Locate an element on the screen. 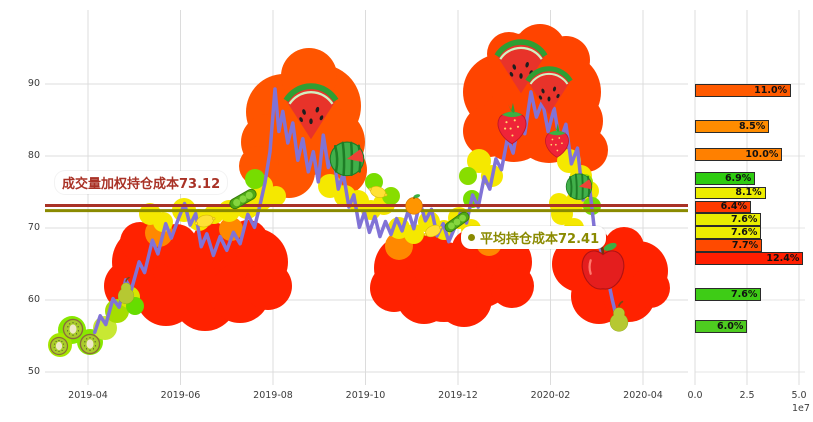 Image resolution: width=813 pixels, height=422 pixels. histogram-bar-label: 12.4% is located at coordinates (783, 258).